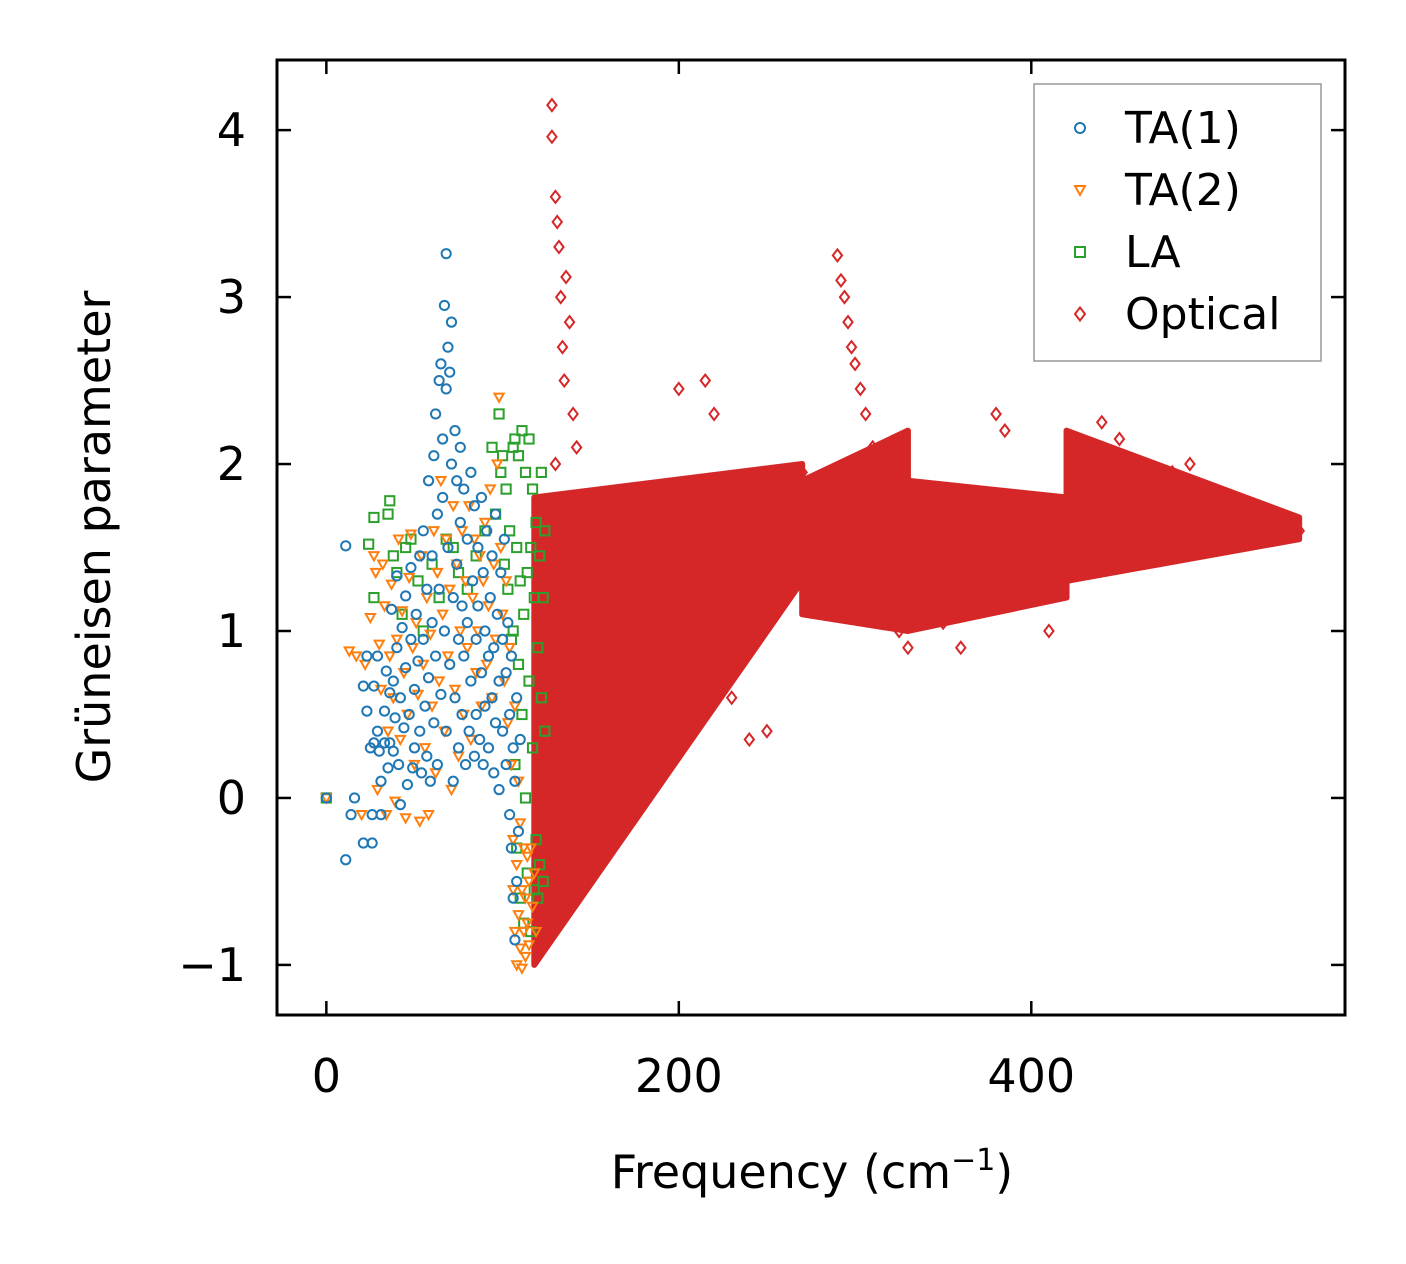 Image resolution: width=1406 pixels, height=1264 pixels. What do you see at coordinates (231, 464) in the screenshot?
I see `y-tick-label: 2` at bounding box center [231, 464].